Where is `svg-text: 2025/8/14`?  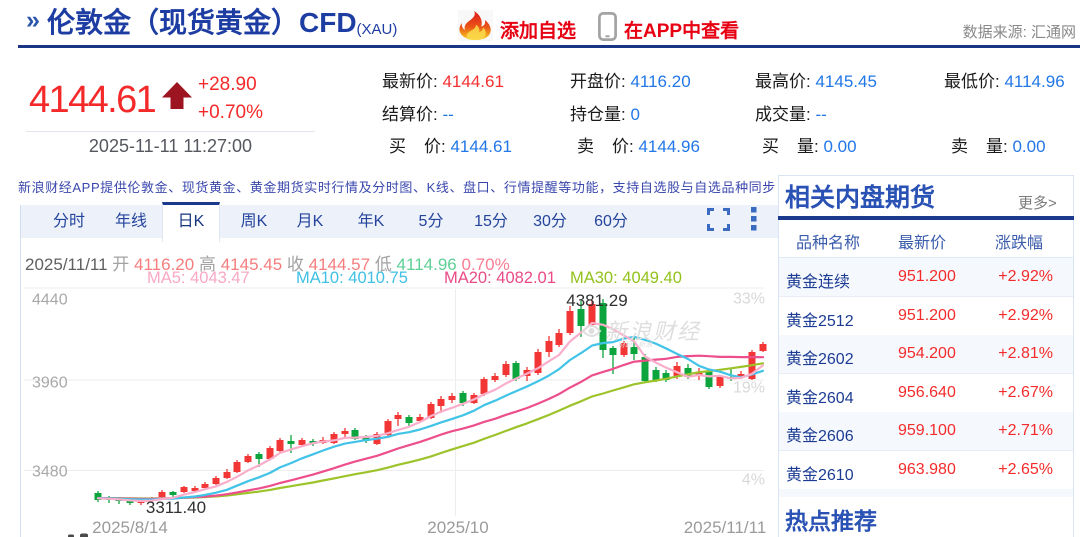 svg-text: 2025/8/14 is located at coordinates (130, 527).